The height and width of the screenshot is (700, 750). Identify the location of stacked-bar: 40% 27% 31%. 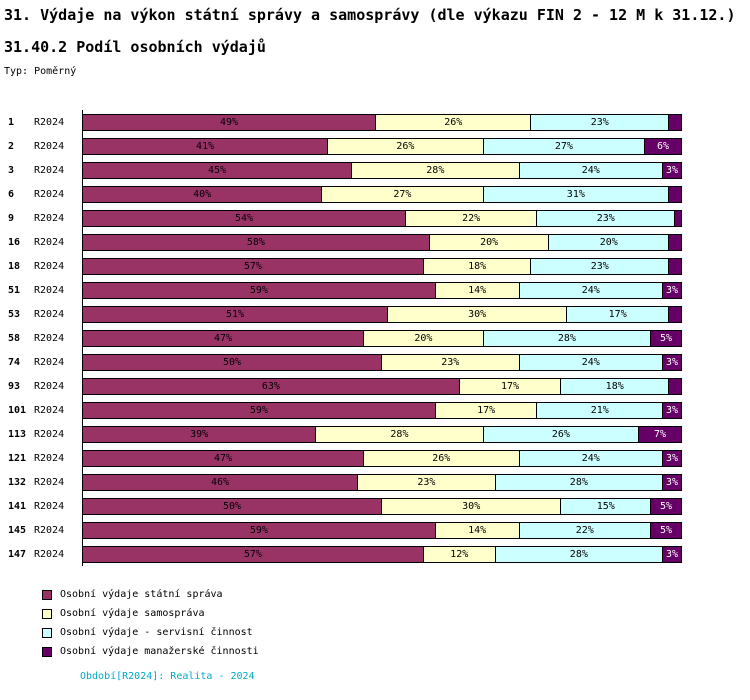
(382, 194).